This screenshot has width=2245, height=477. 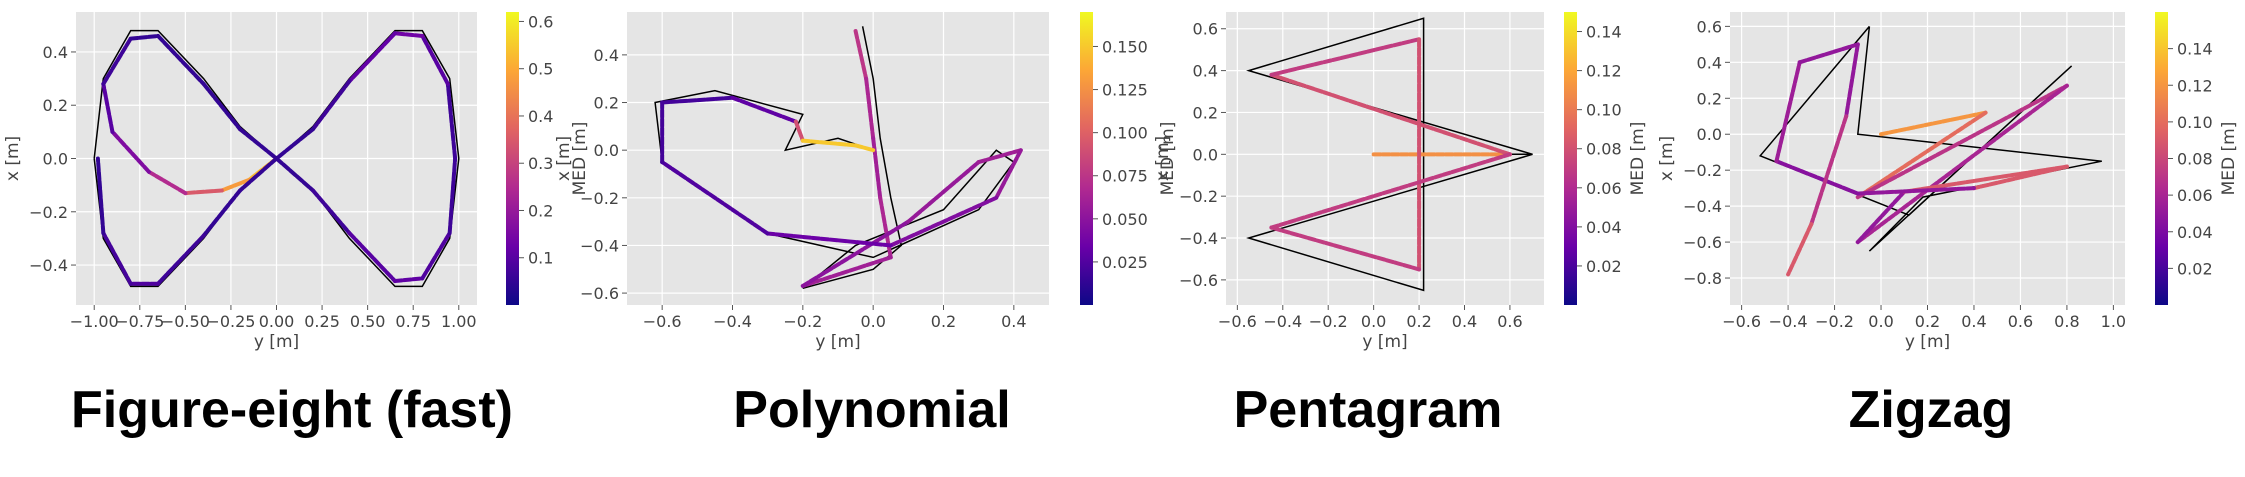 I want to click on colorbar-tick-label: 0.02, so click(x=1604, y=266).